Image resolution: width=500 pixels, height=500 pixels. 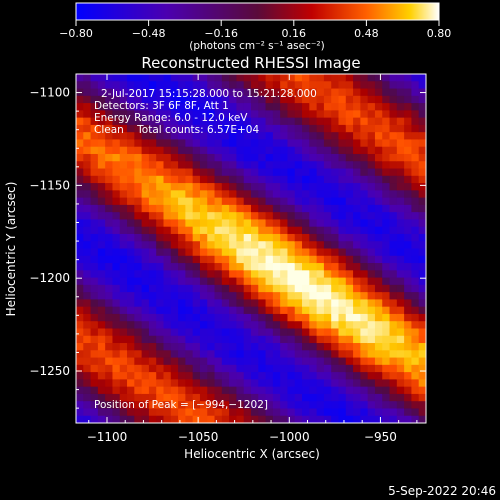 I want to click on x-tick-label: −1100, so click(x=107, y=437).